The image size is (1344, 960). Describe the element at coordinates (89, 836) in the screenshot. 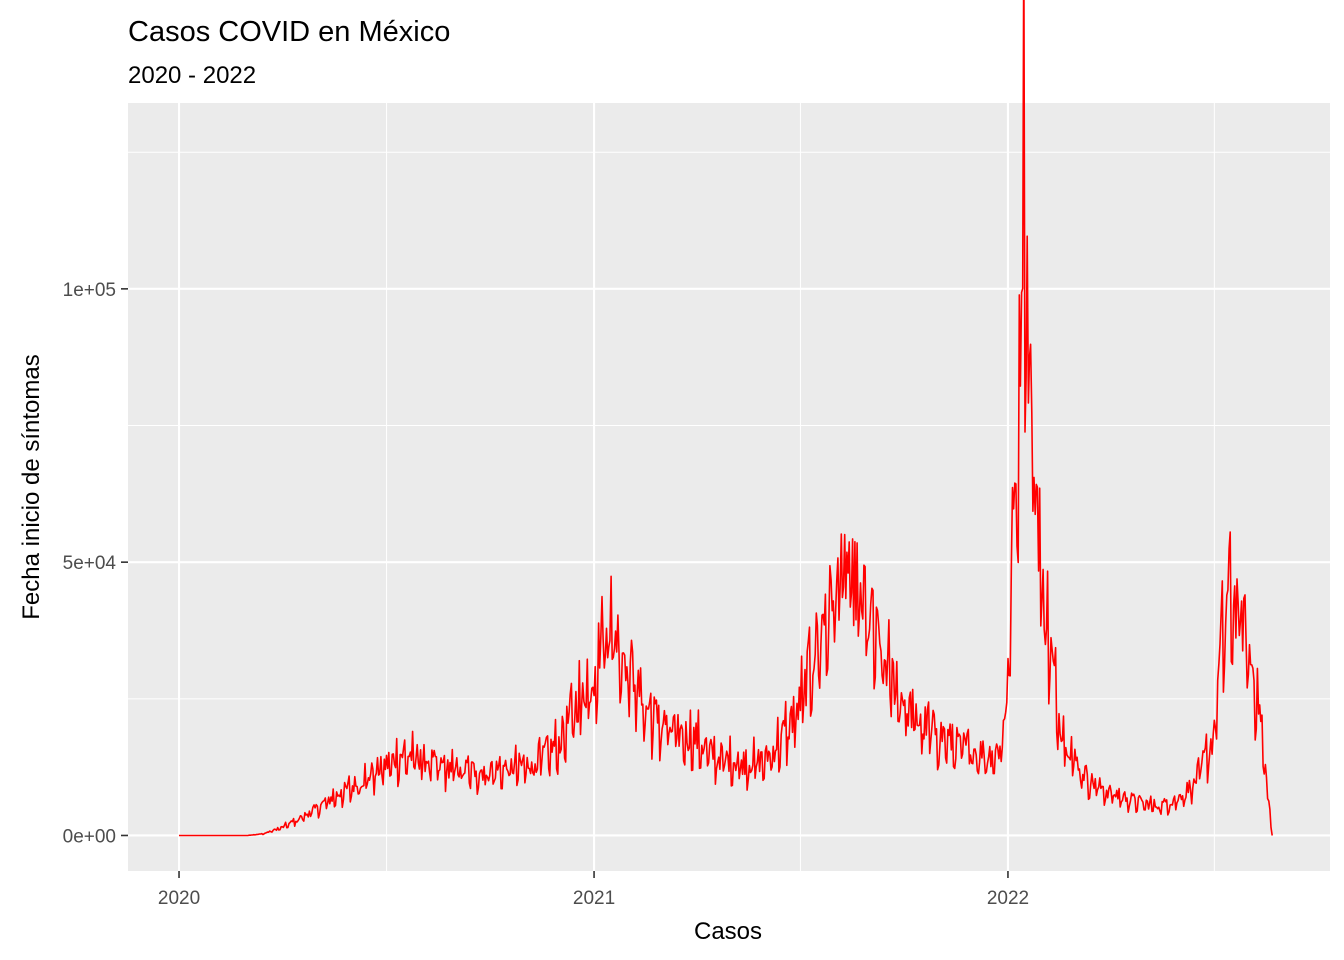

I see `y-tick-label: 0e+00` at that location.